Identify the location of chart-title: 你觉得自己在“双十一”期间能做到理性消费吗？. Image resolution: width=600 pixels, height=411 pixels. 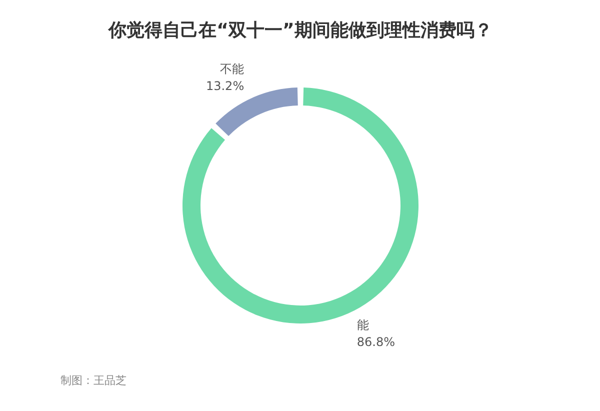
(300, 30).